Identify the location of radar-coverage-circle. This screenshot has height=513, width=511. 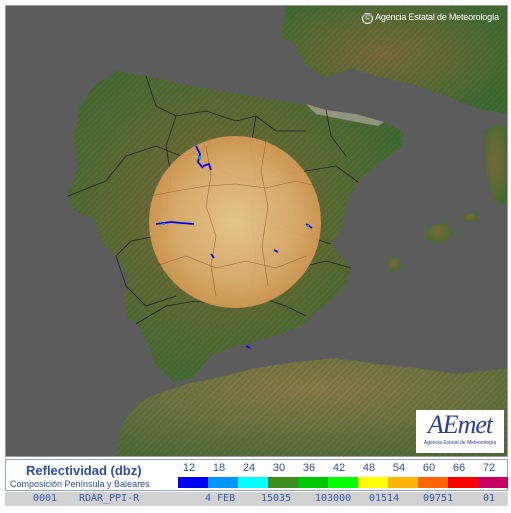
(235, 222).